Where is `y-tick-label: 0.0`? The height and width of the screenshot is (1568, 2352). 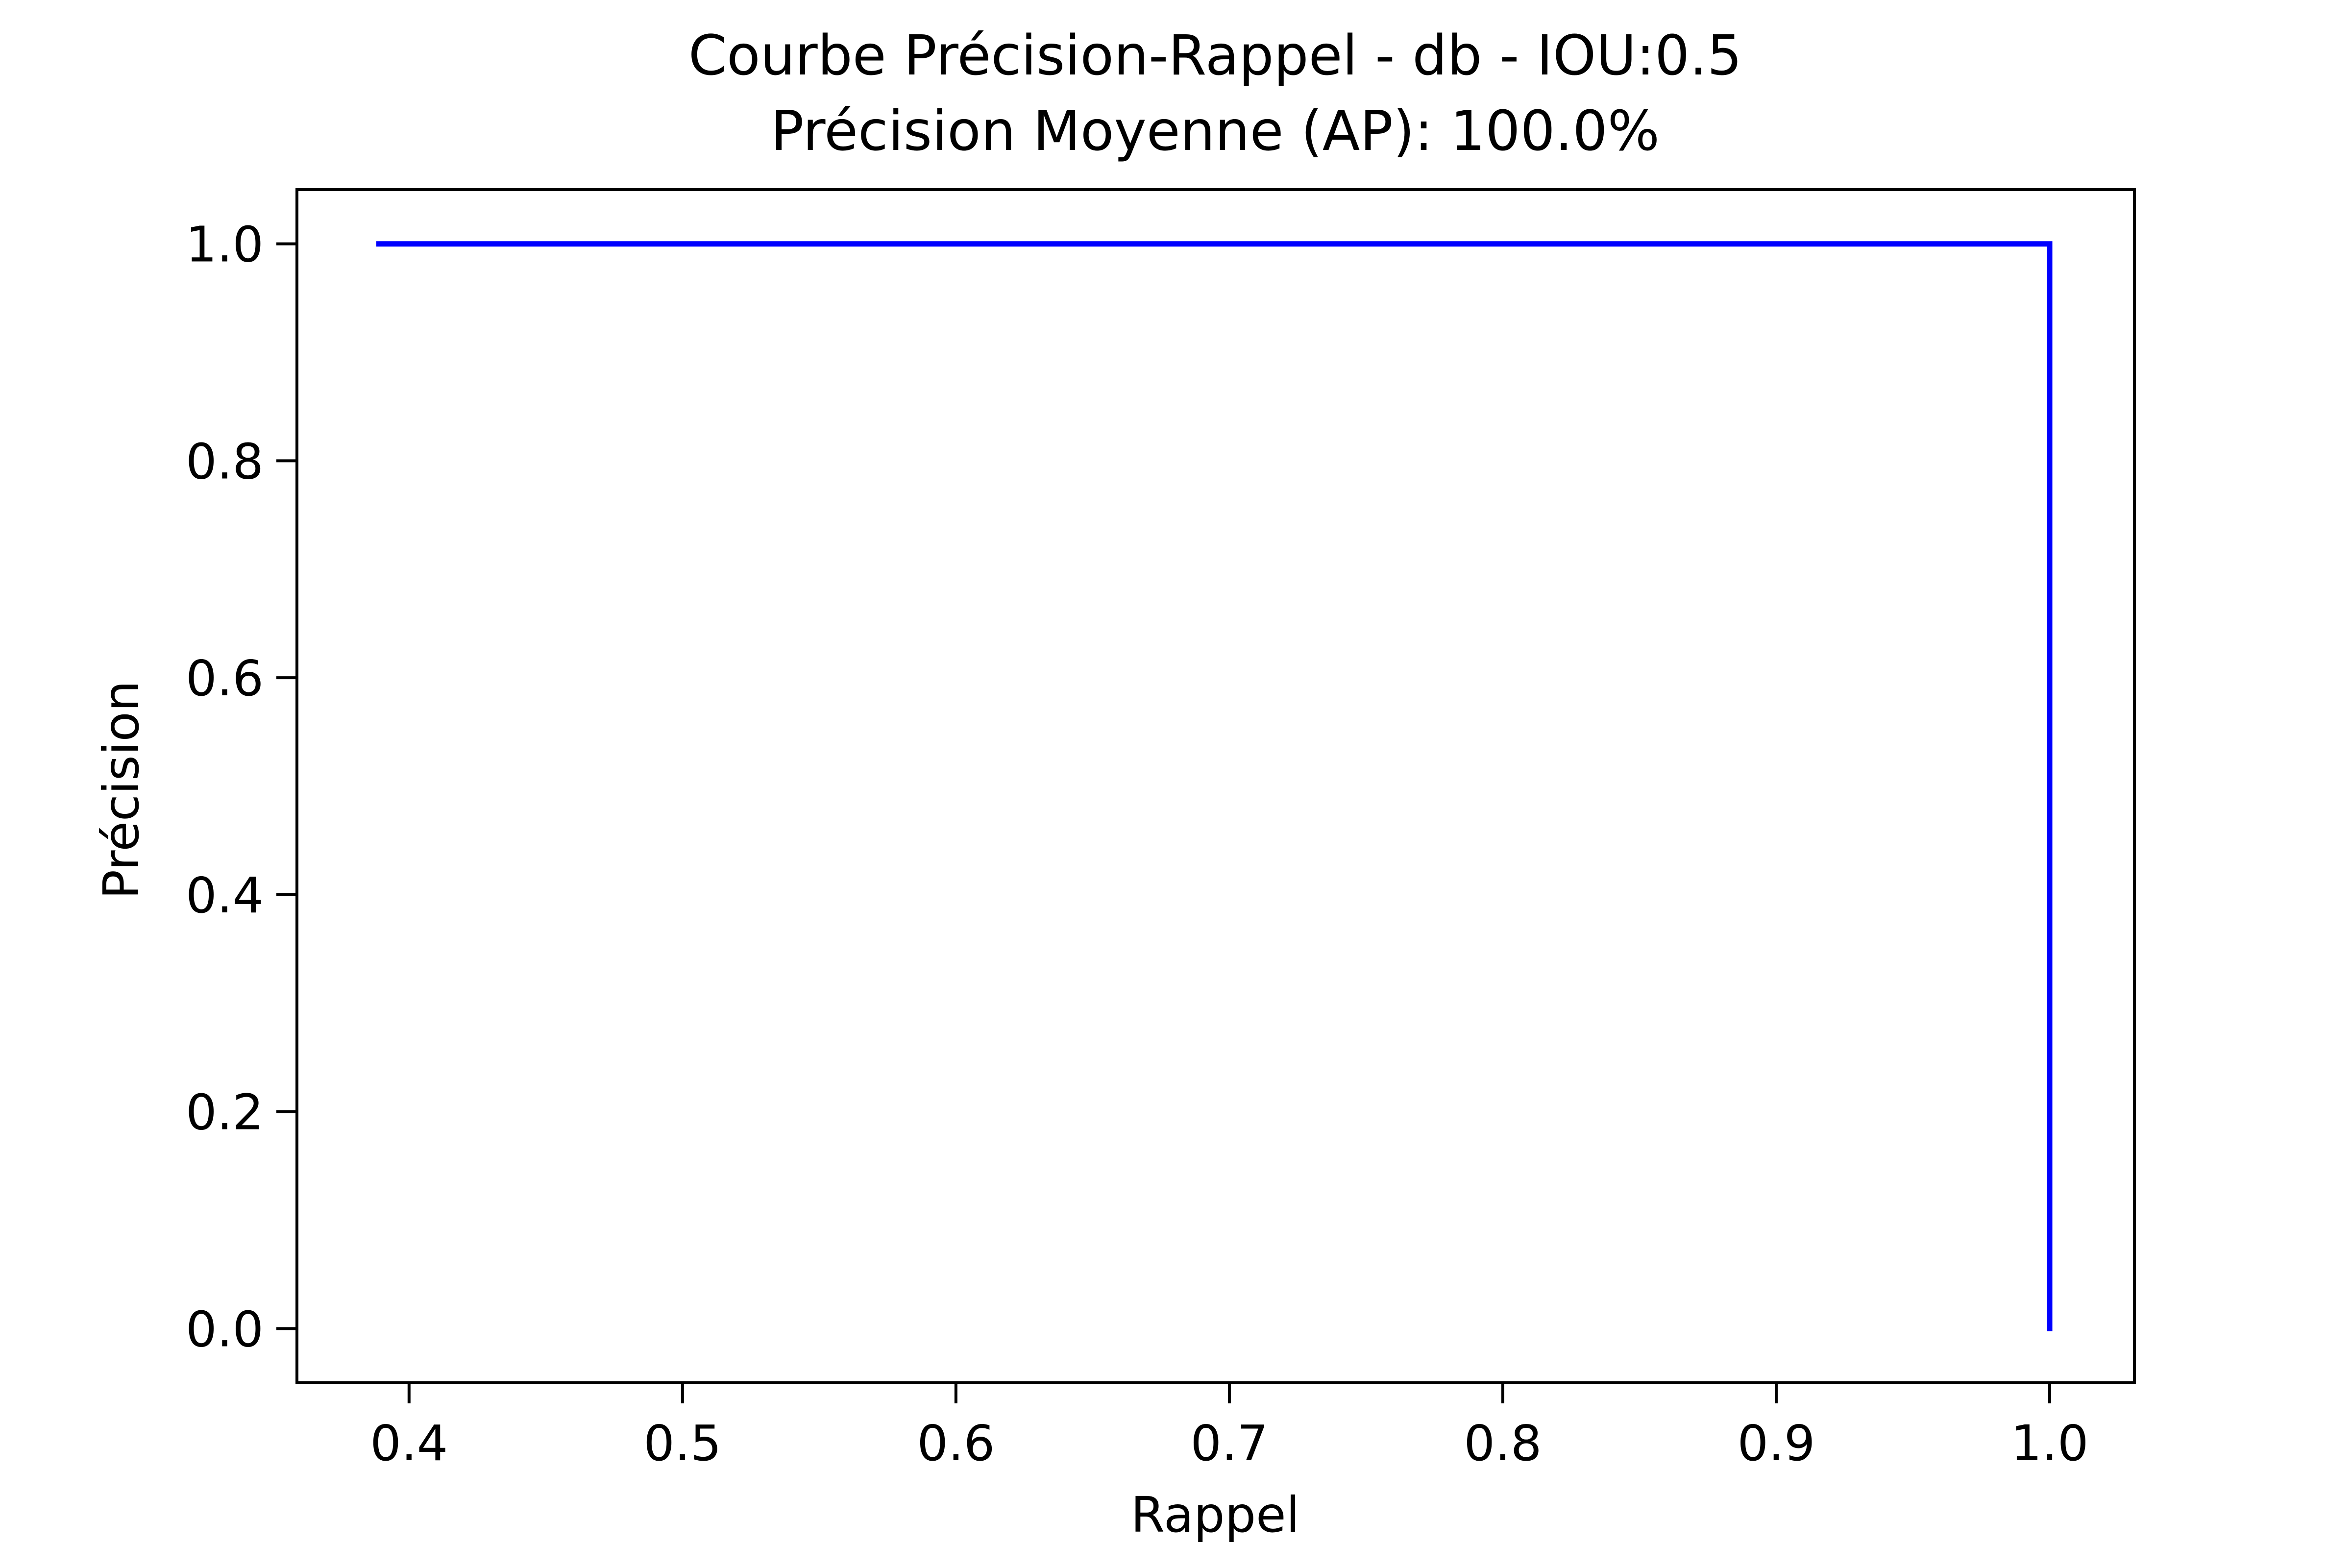 y-tick-label: 0.0 is located at coordinates (225, 1329).